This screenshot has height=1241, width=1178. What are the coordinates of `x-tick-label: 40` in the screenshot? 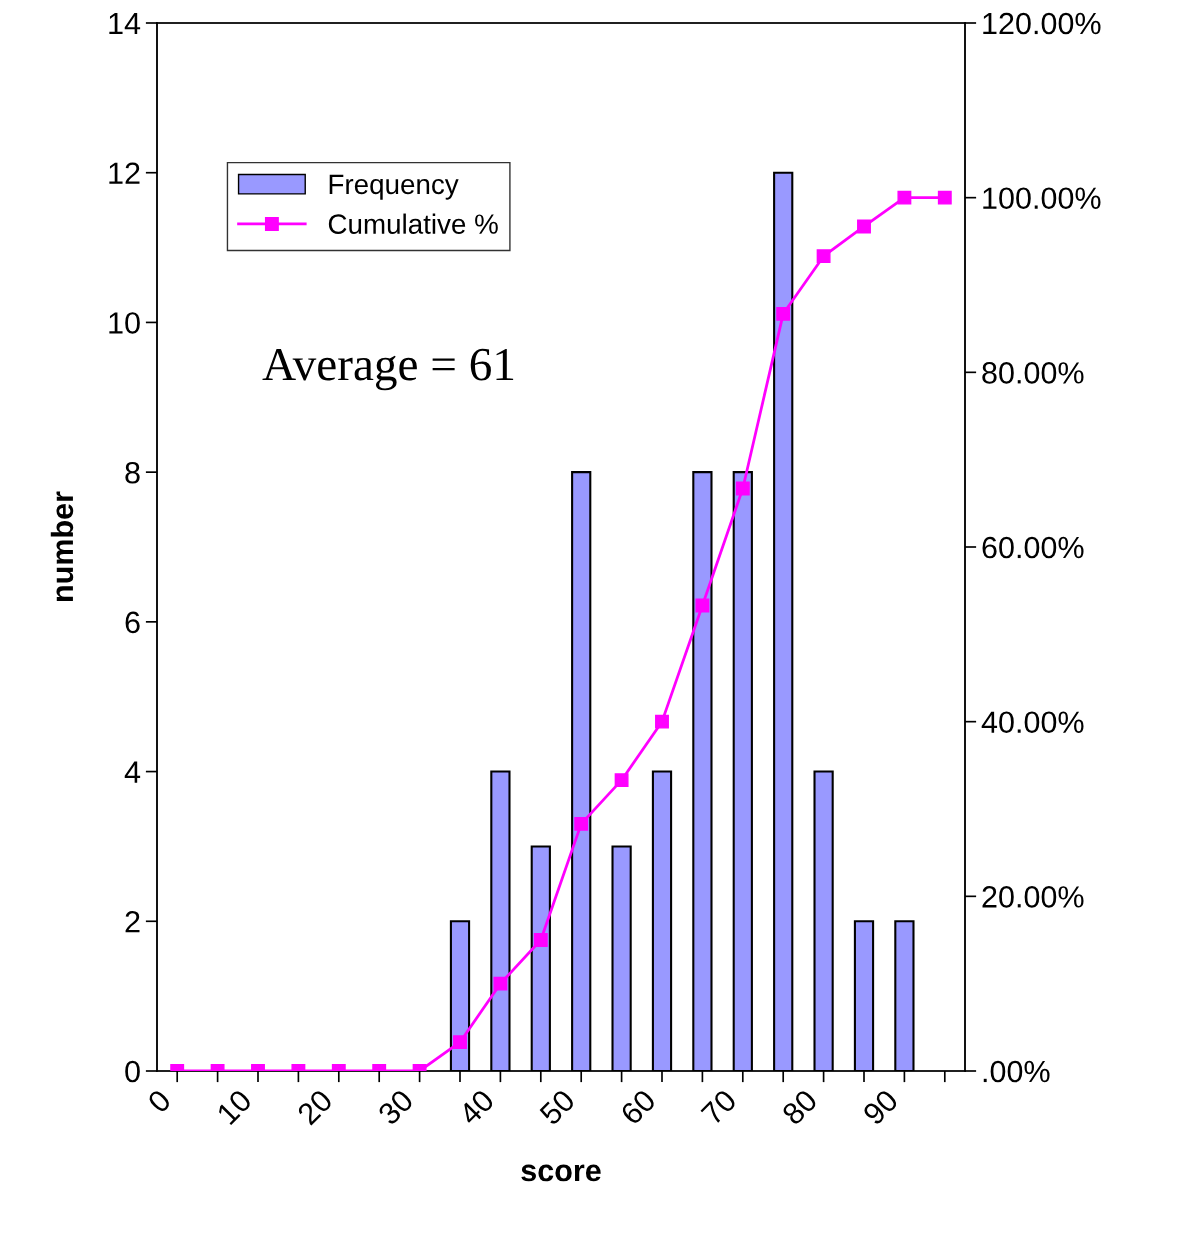 It's located at (476, 1107).